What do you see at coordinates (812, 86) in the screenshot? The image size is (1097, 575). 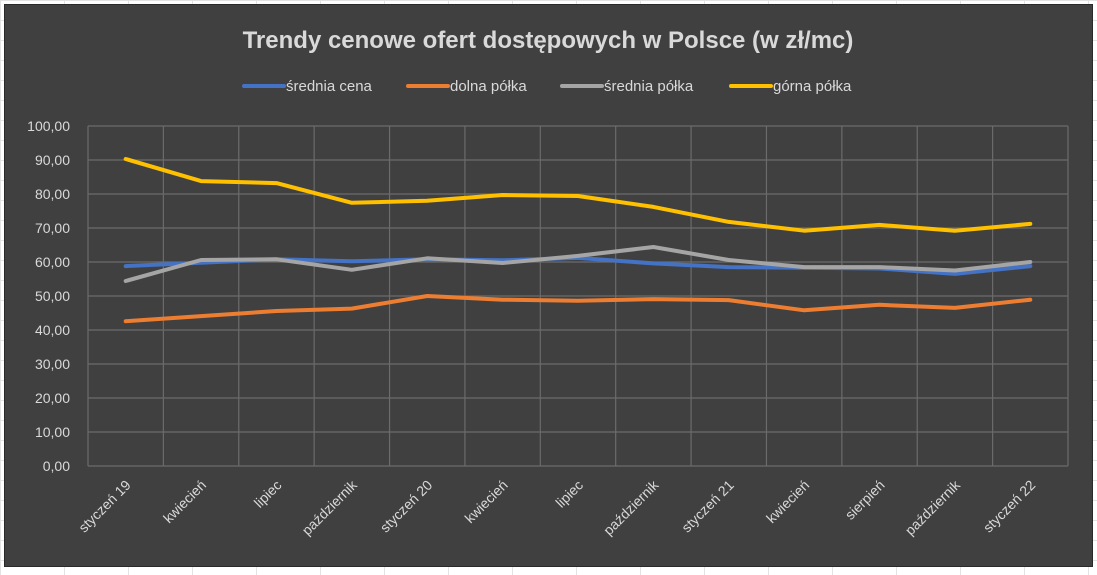 I see `legend-label: górna półka` at bounding box center [812, 86].